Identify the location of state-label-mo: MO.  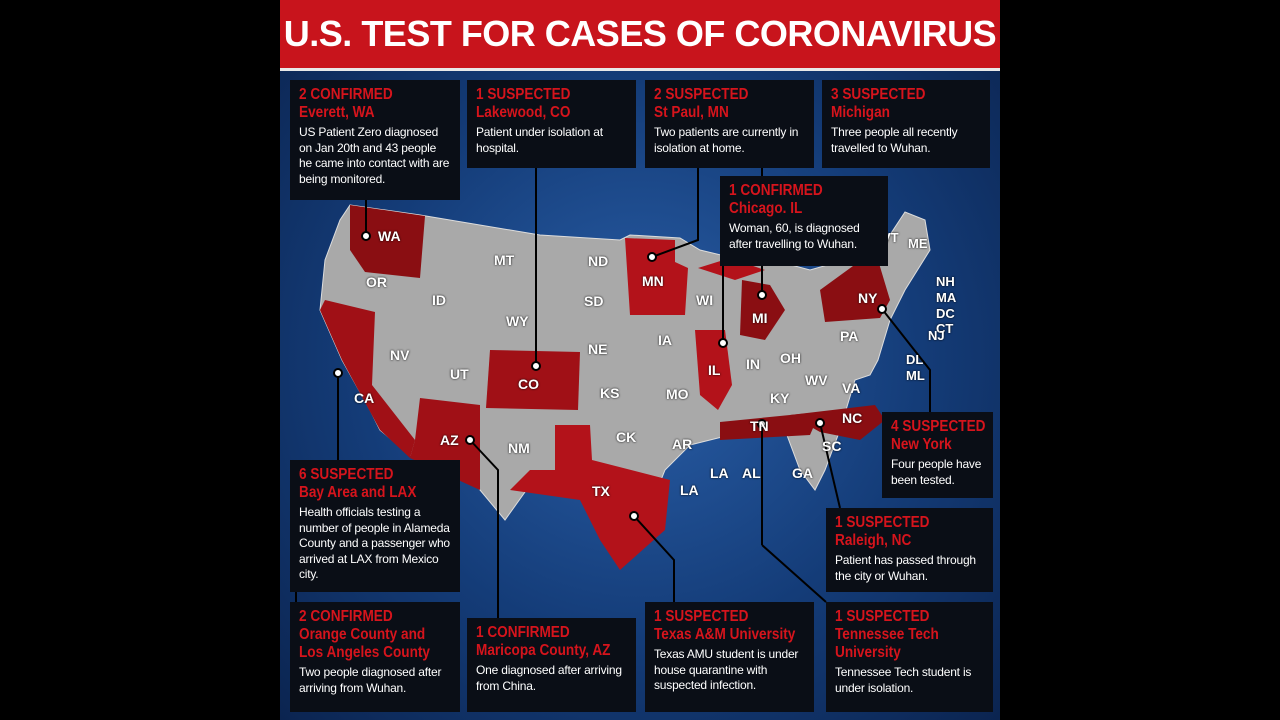
(677, 394).